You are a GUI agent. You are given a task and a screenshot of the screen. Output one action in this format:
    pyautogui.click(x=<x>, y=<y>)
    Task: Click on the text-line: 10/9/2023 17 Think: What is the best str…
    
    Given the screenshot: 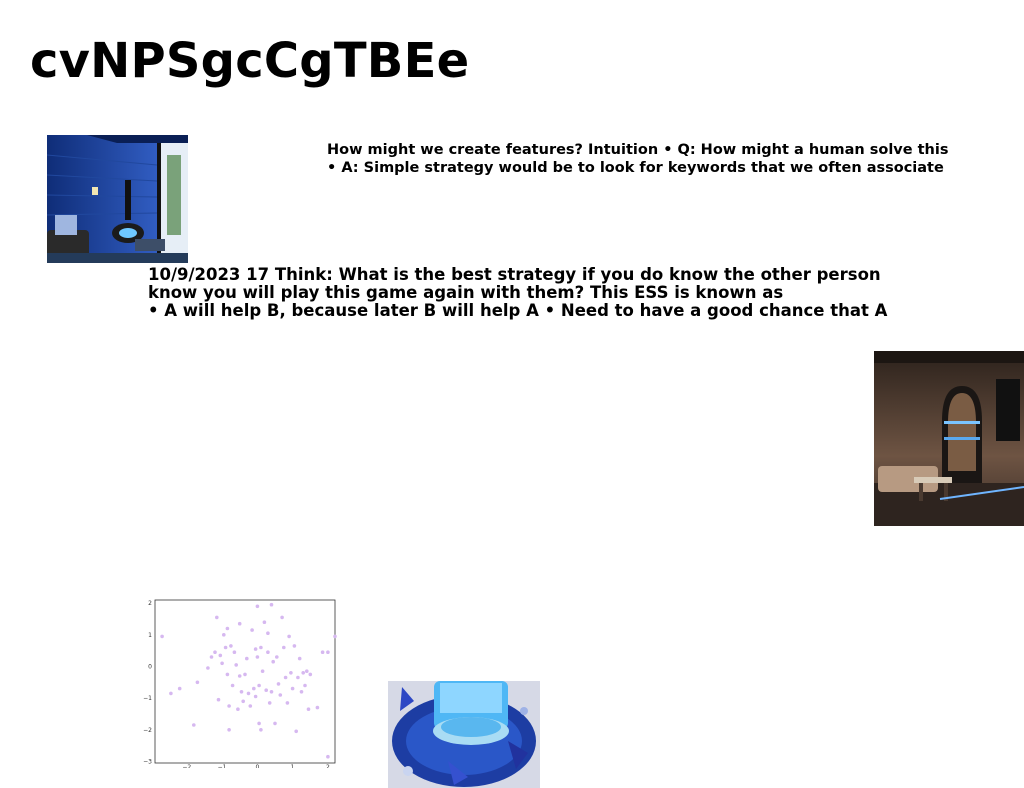 What is the action you would take?
    pyautogui.click(x=514, y=274)
    